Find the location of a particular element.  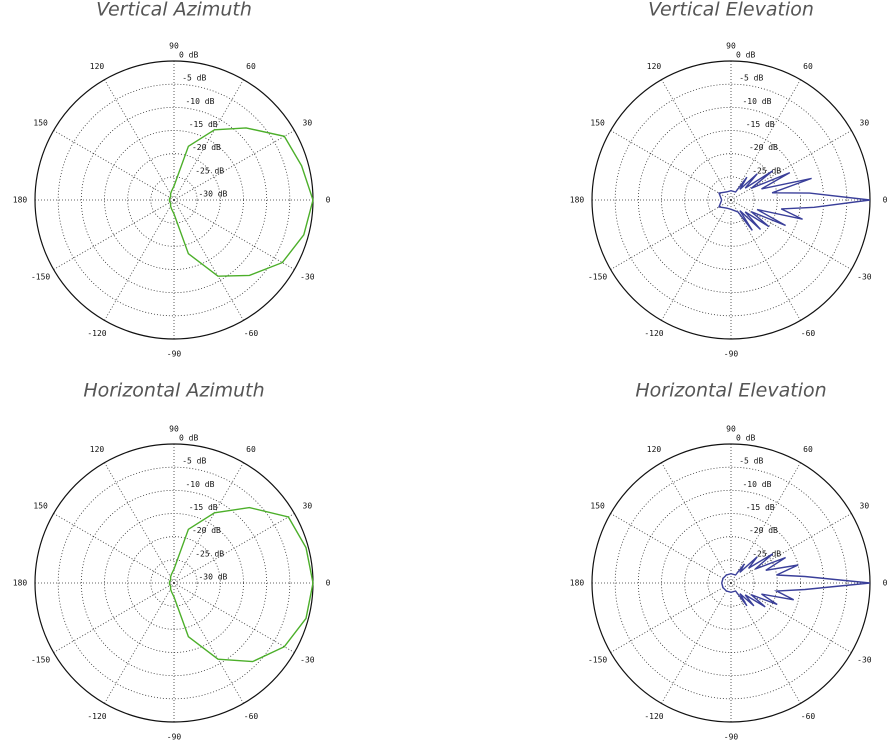

chart-title: Horizontal Azimuth is located at coordinates (173, 391).